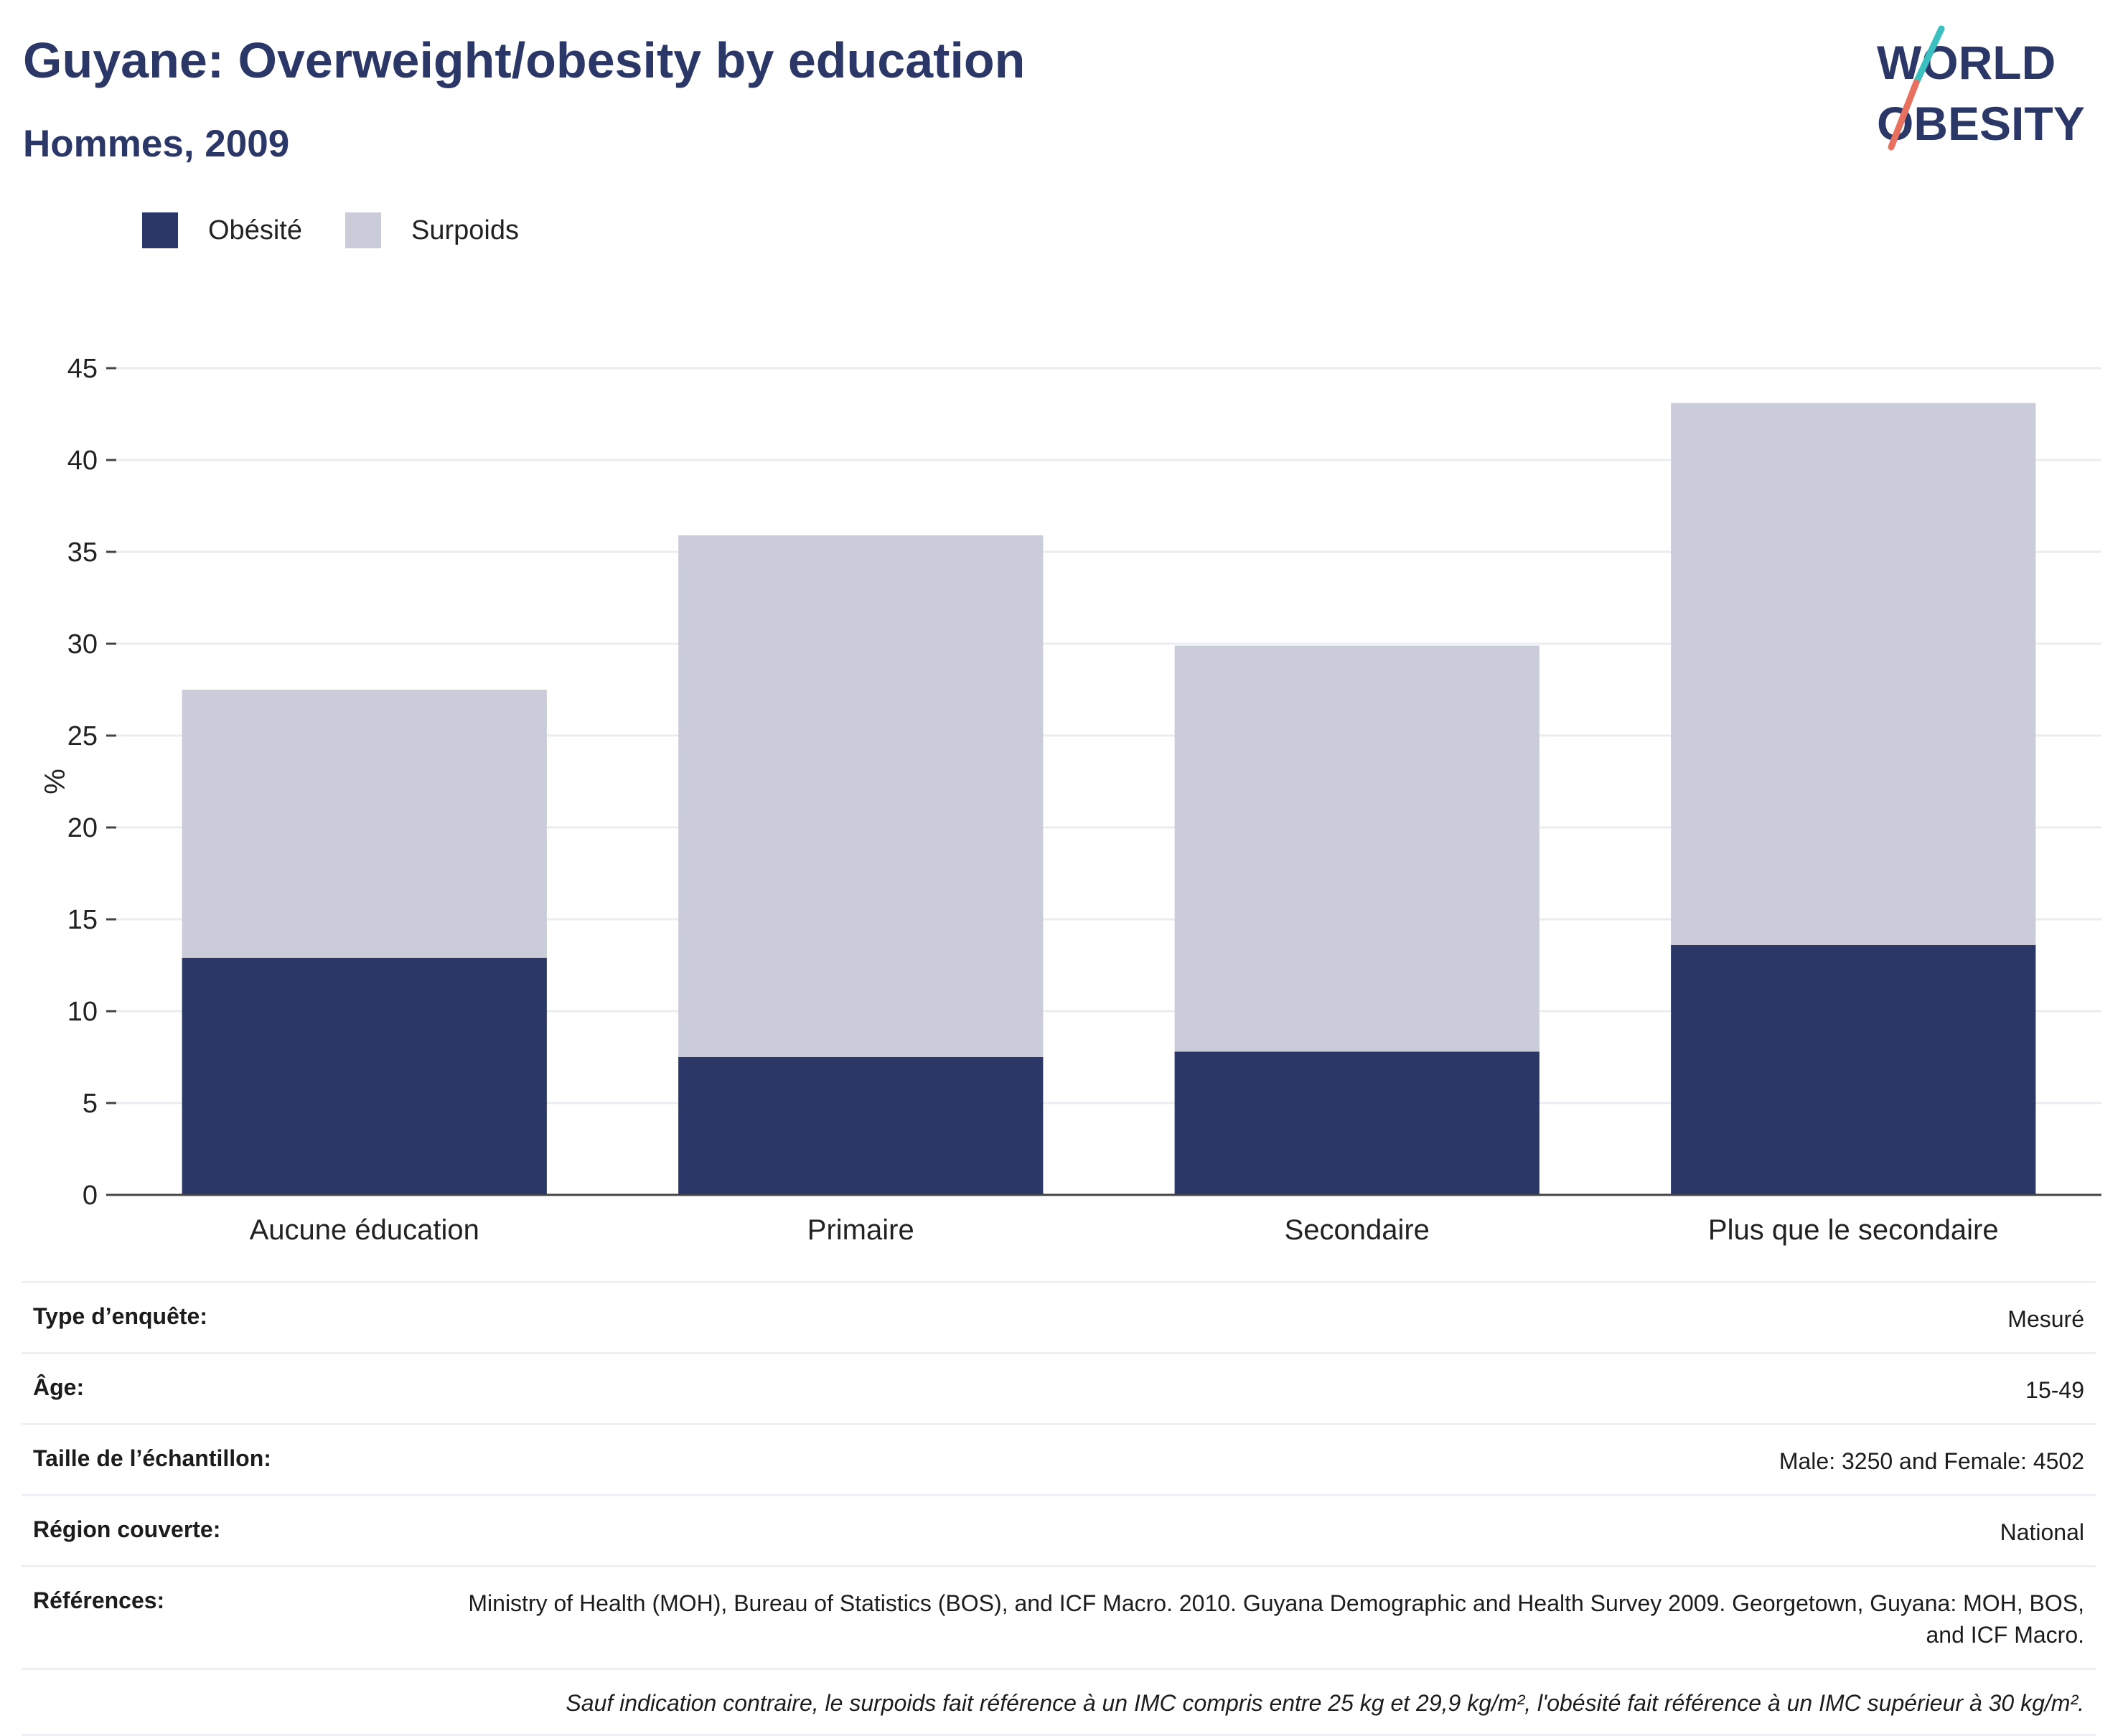 This screenshot has width=2123, height=1736. Describe the element at coordinates (156, 144) in the screenshot. I see `chart-subtitle: Hommes, 2009` at that location.